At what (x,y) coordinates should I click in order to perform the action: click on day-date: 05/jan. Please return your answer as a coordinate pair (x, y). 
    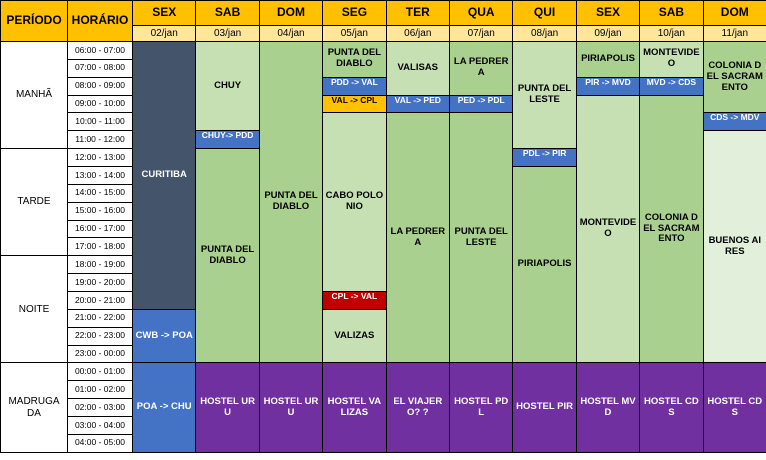
    Looking at the image, I should click on (354, 33).